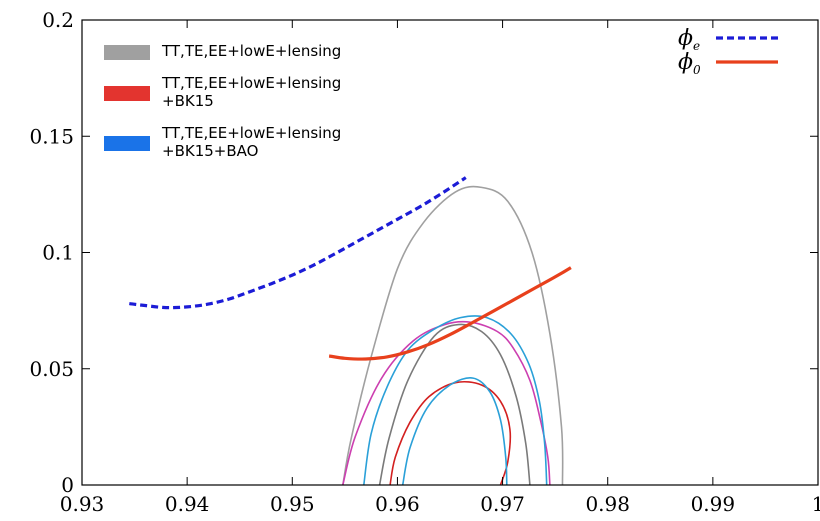 The image size is (820, 521). What do you see at coordinates (58, 20) in the screenshot?
I see `y-tick-label: 0.2` at bounding box center [58, 20].